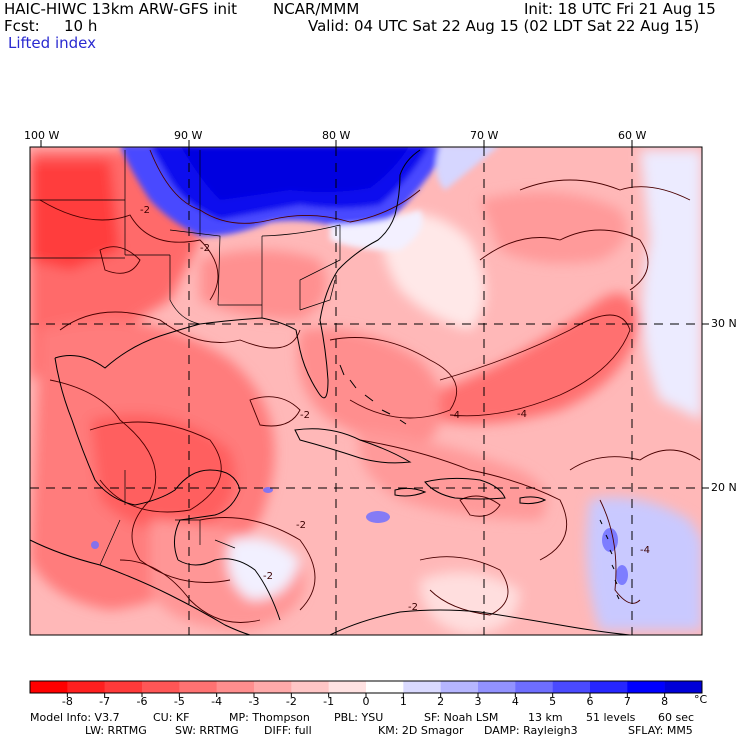 The width and height of the screenshot is (740, 740). What do you see at coordinates (269, 717) in the screenshot?
I see `footer-mp: MP: Thompson` at bounding box center [269, 717].